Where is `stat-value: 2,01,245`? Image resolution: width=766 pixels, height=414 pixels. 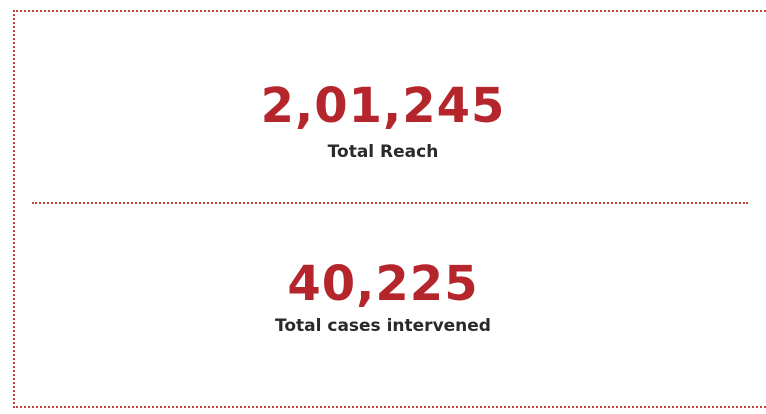 stat-value: 2,01,245 is located at coordinates (383, 106).